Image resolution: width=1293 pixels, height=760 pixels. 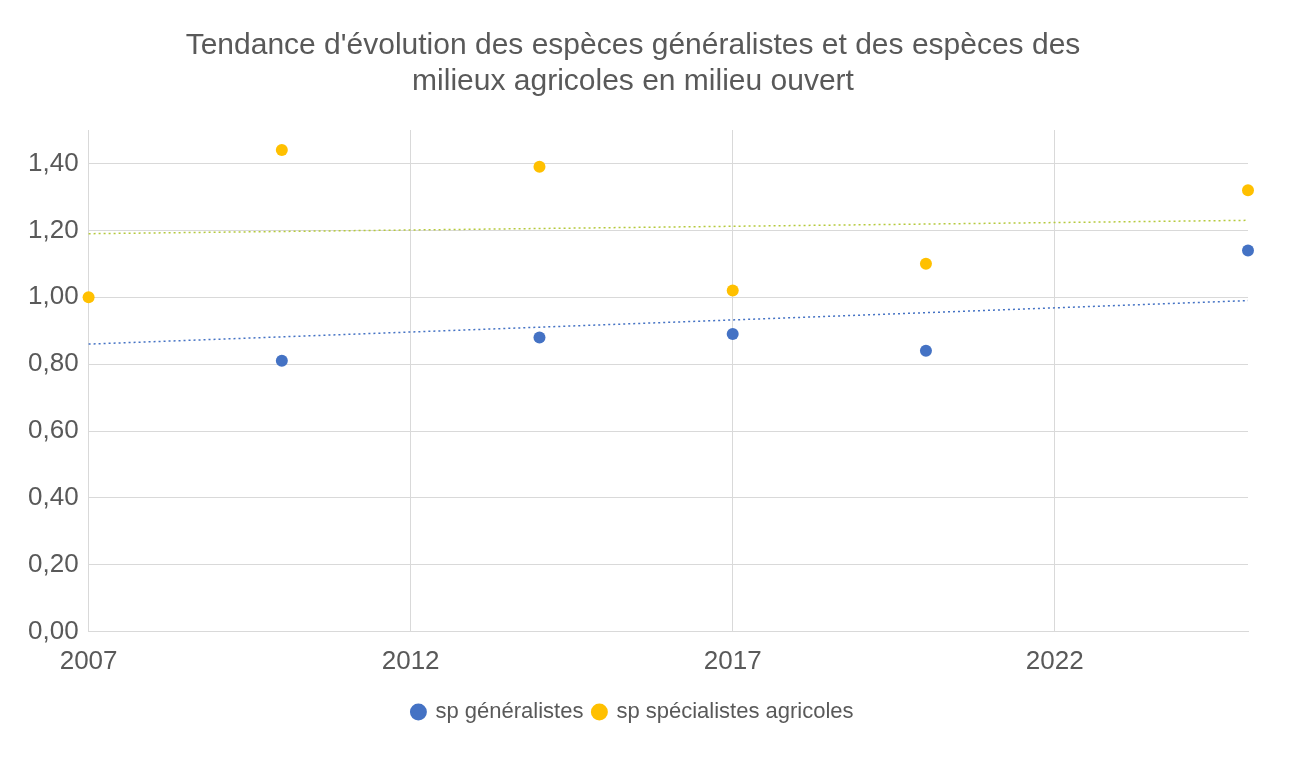 What do you see at coordinates (410, 659) in the screenshot?
I see `x-tick-label: 2012` at bounding box center [410, 659].